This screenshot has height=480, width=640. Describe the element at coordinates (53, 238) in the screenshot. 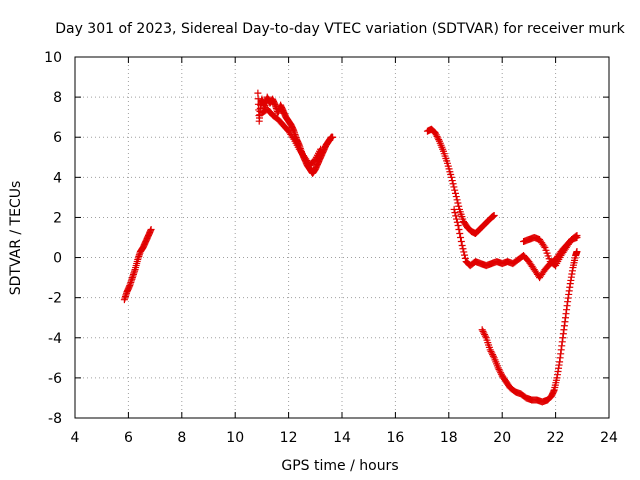

I see `y-tick-labels: -8 -6 -4 -2 0 2 4 6 8 10` at that location.